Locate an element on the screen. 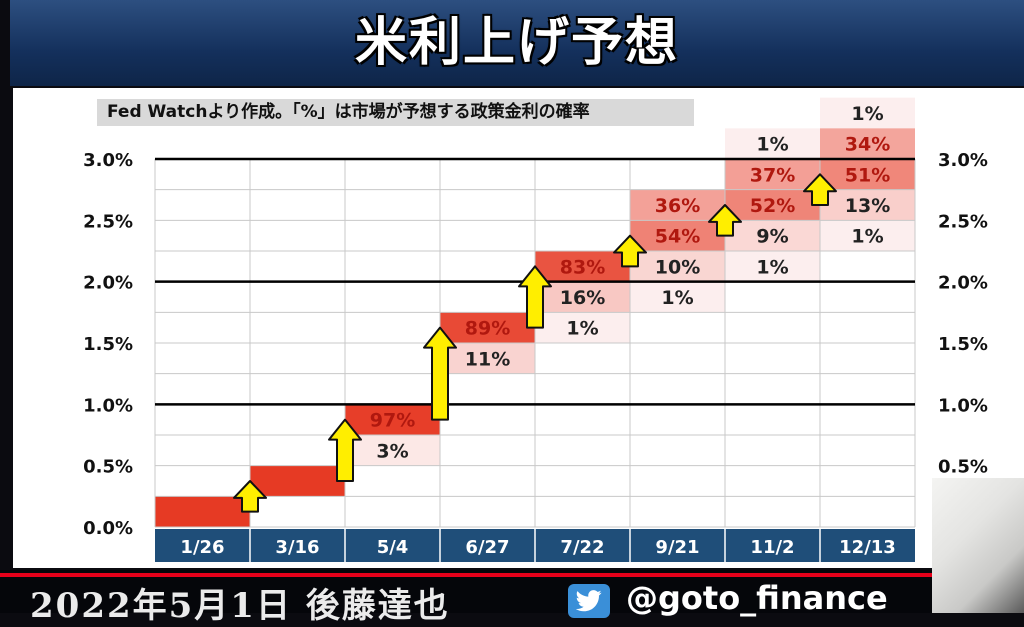  cell-label: 34% is located at coordinates (867, 145).